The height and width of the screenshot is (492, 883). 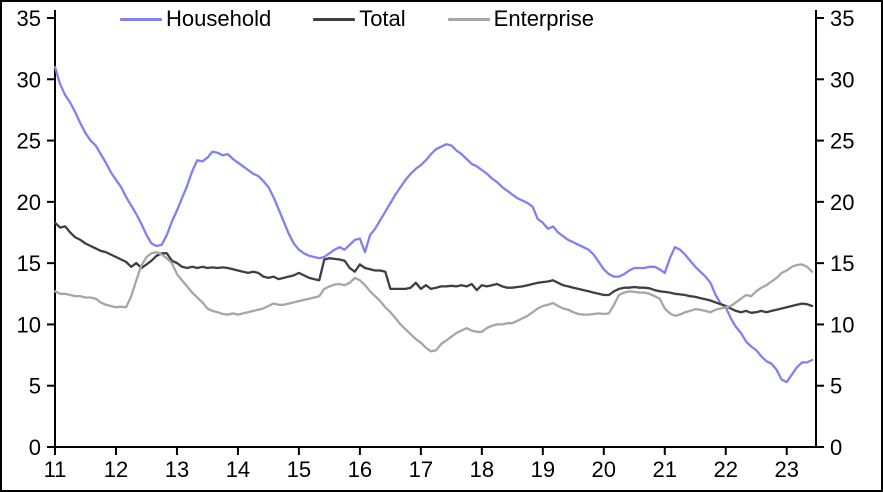 I want to click on y-axis-right-tick-label: 20, so click(x=842, y=202).